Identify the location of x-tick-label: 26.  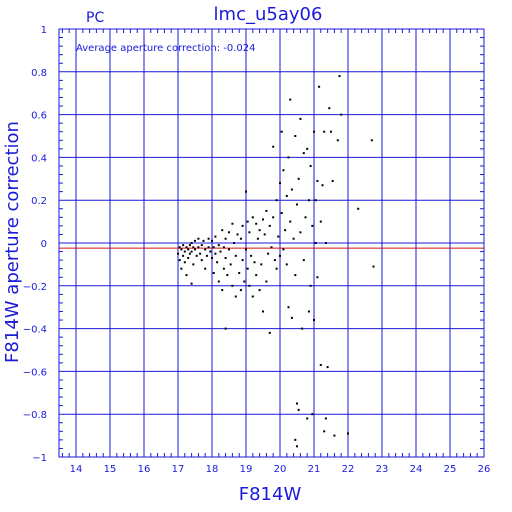
(484, 469).